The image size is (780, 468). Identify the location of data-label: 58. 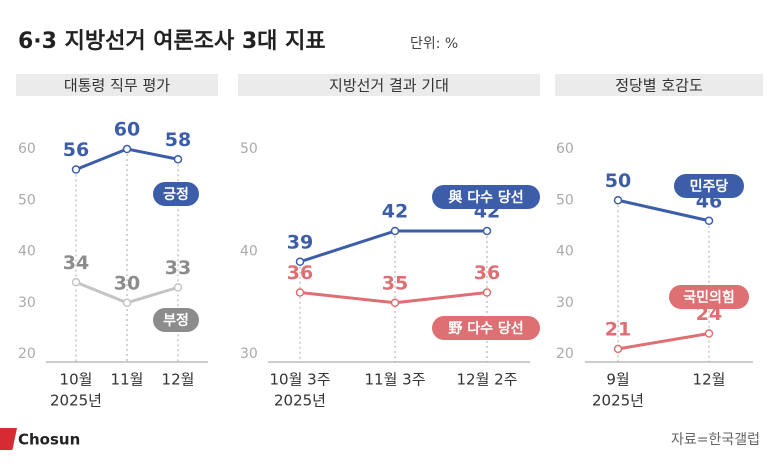
(178, 140).